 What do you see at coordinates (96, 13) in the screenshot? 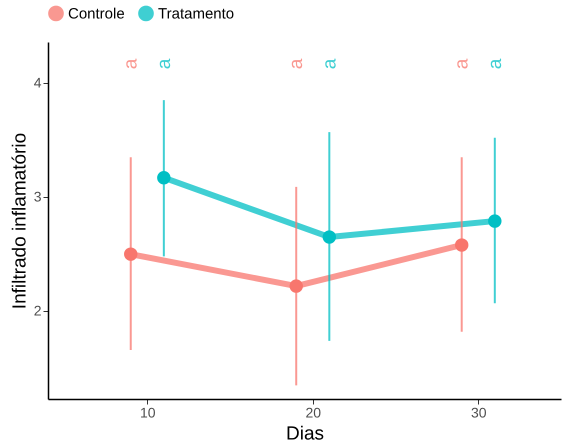
I see `legend-label: Controle` at bounding box center [96, 13].